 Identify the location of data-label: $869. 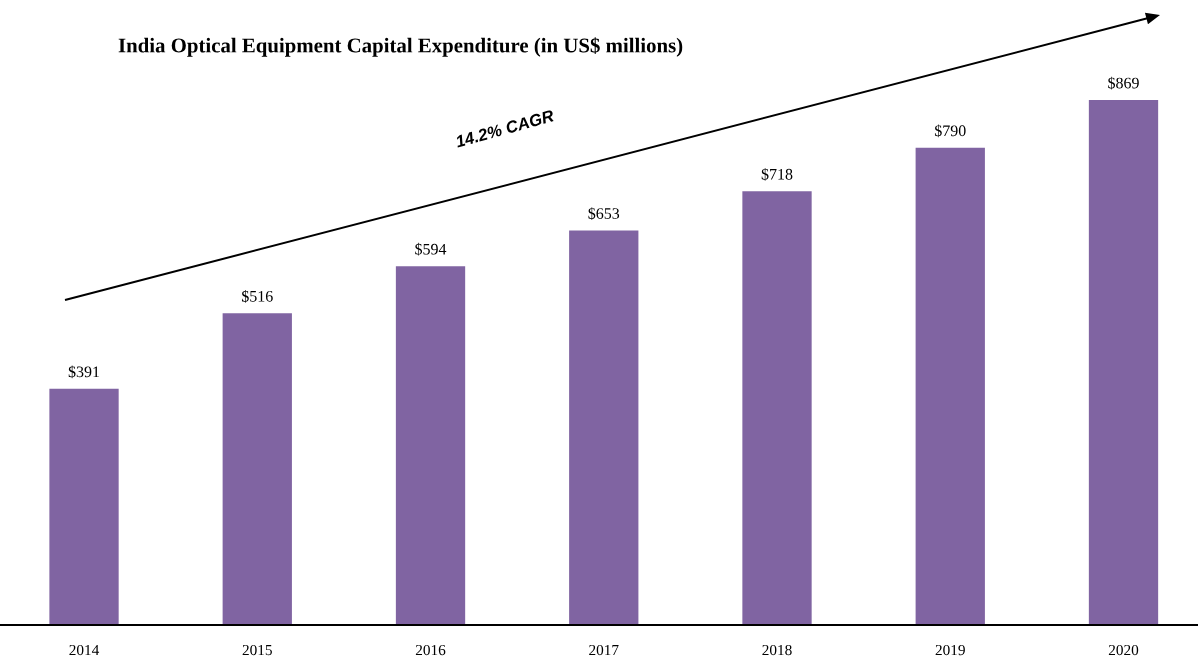
(1123, 83).